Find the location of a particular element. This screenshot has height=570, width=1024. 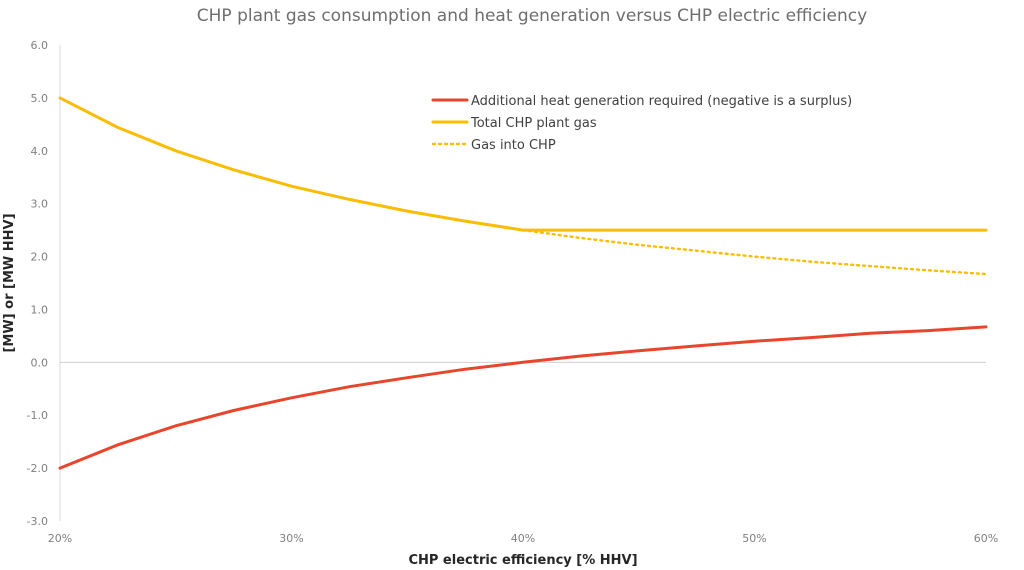

y-tick-label: 0.0 is located at coordinates (40, 362).